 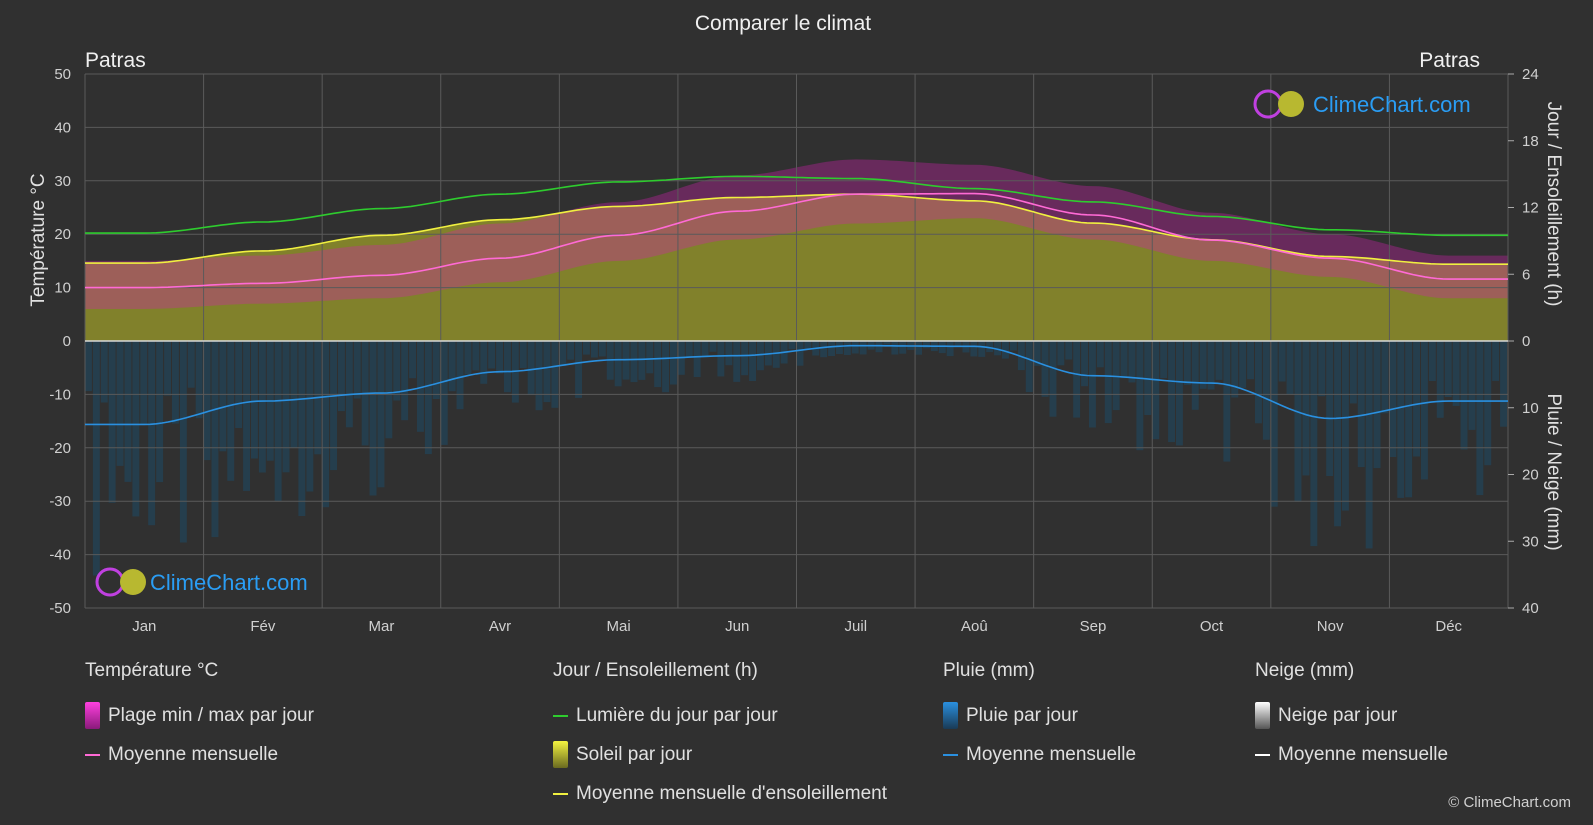 What do you see at coordinates (229, 582) in the screenshot?
I see `watermark-bottom-text: ClimeChart.com` at bounding box center [229, 582].